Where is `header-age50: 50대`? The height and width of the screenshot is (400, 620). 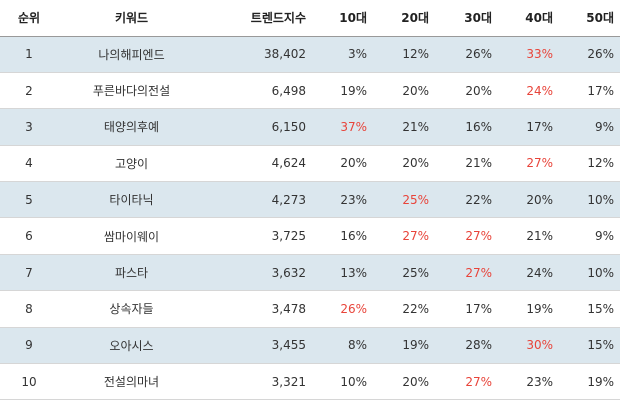
header-age50: 50대 is located at coordinates (589, 18).